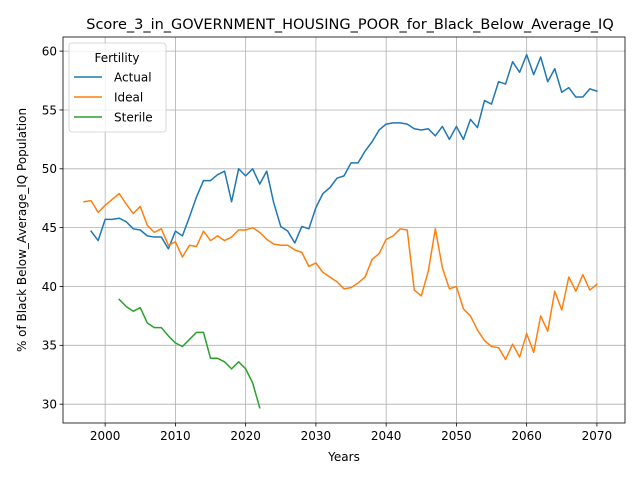  What do you see at coordinates (386, 436) in the screenshot?
I see `x-tick-label-4: 2040` at bounding box center [386, 436].